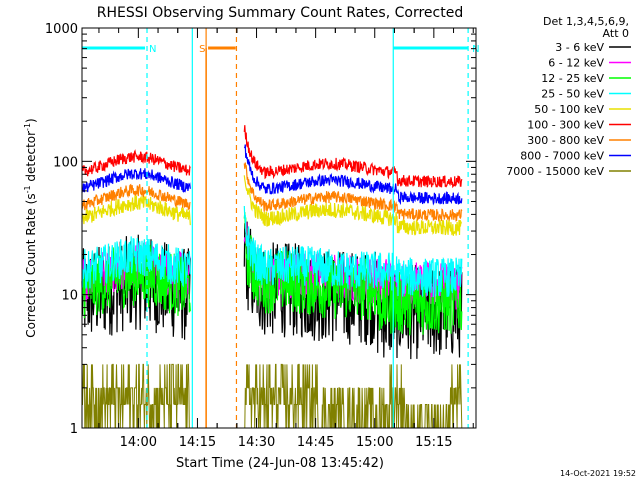 The height and width of the screenshot is (480, 640). Describe the element at coordinates (616, 33) in the screenshot. I see `legend-header-1: Att 0` at that location.